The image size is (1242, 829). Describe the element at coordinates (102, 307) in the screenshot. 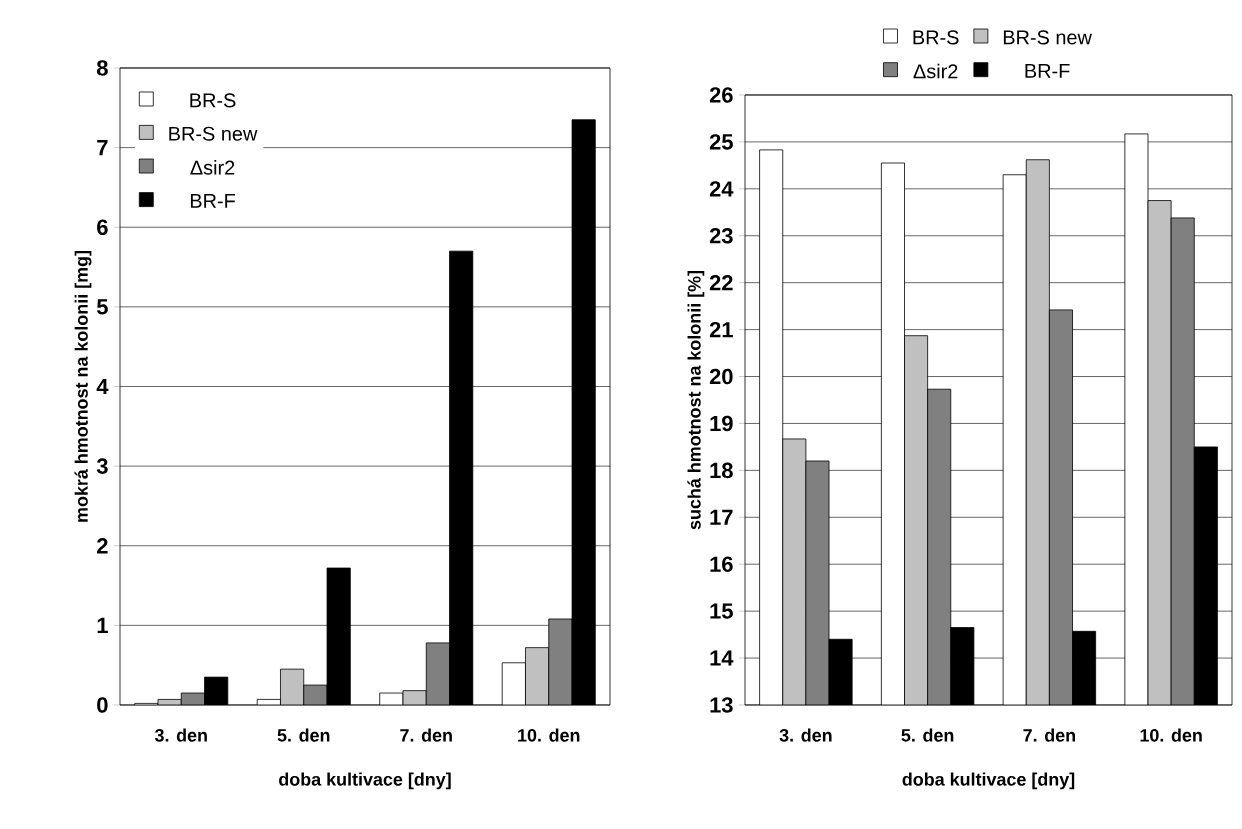

I see `y-tick-label: 5` at that location.